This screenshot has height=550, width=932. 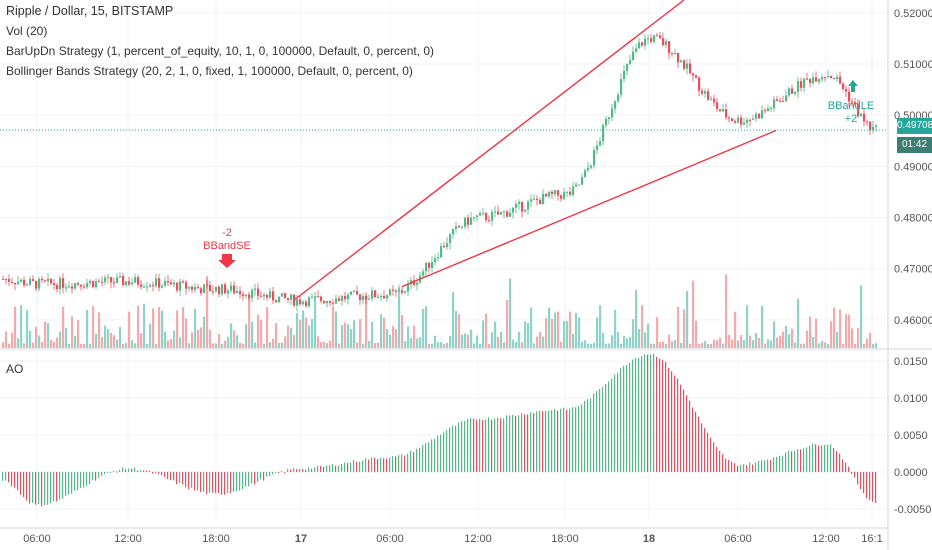 What do you see at coordinates (27, 31) in the screenshot?
I see `vol-indicator-label: Vol (20)` at bounding box center [27, 31].